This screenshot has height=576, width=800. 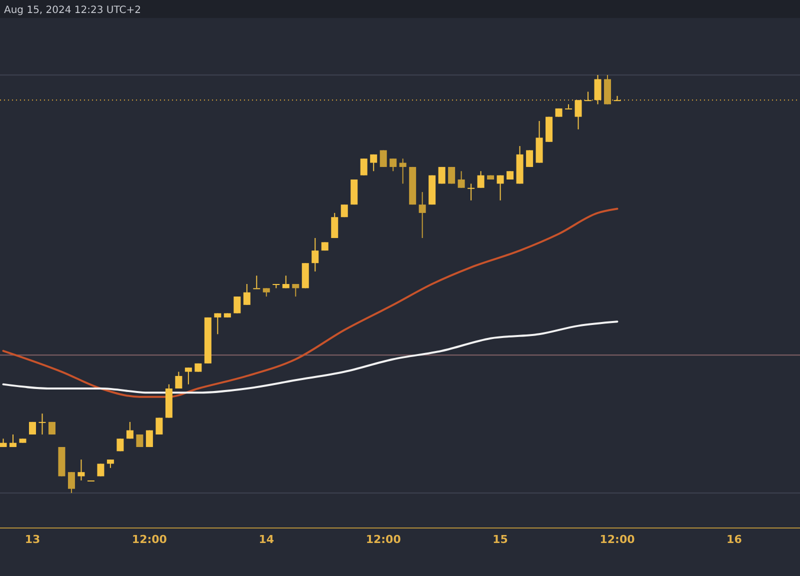 I want to click on x-tick-label: 14, so click(x=266, y=539).